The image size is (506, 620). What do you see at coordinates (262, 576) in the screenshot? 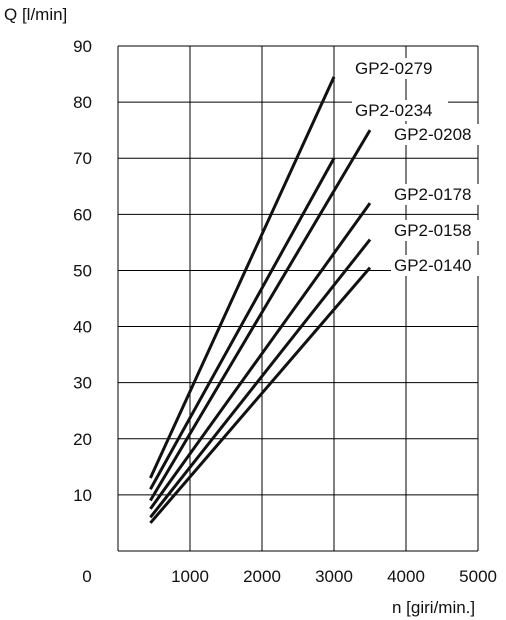
I see `x-tick-label: 2000` at bounding box center [262, 576].